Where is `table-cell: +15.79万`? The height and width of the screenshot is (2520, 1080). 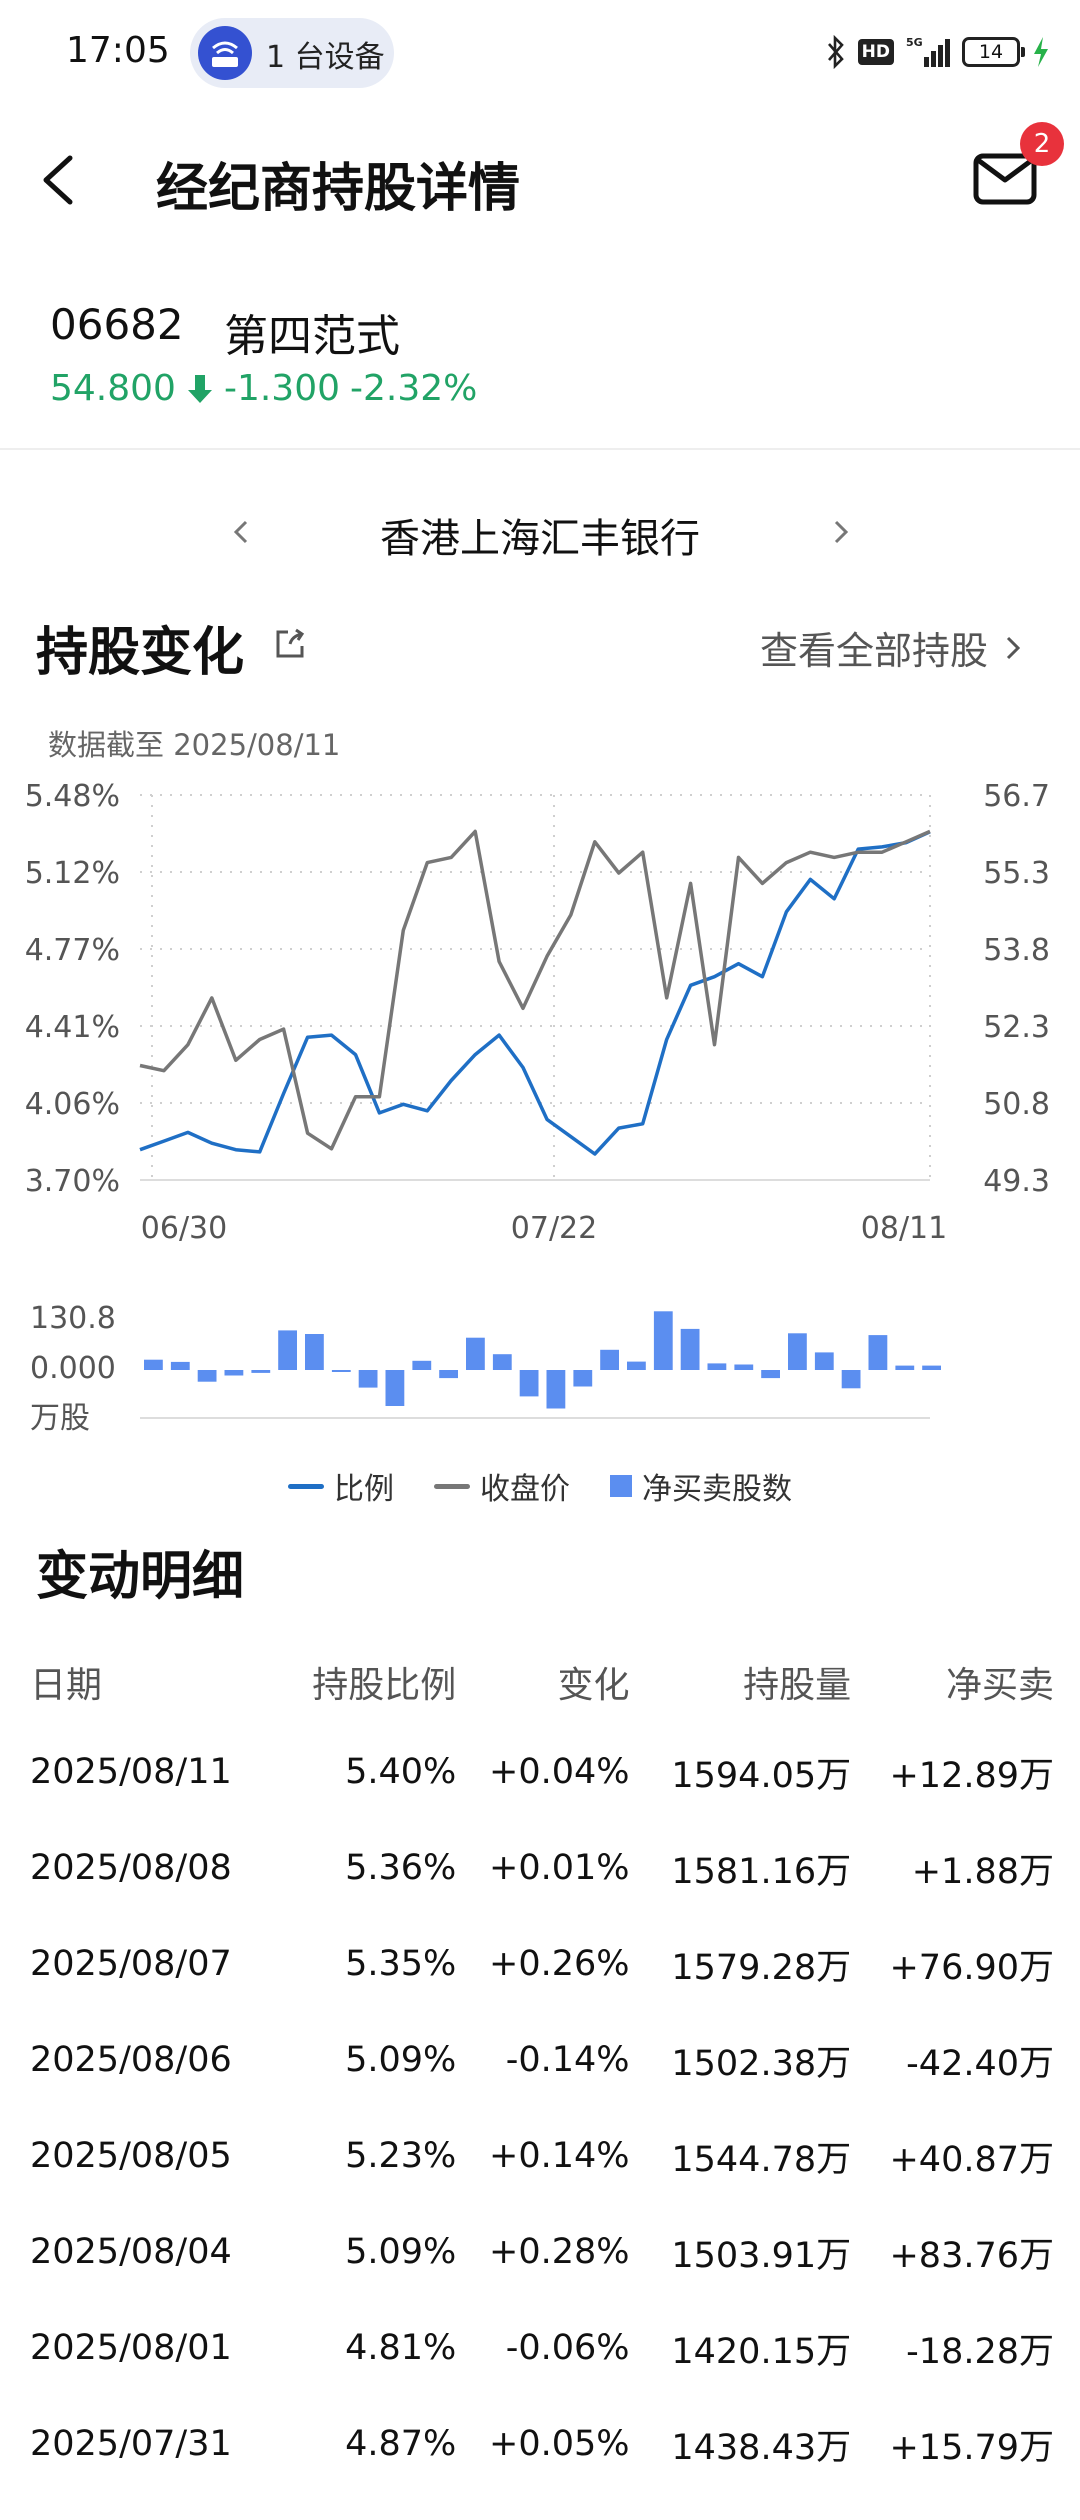 table-cell: +15.79万 is located at coordinates (971, 2447).